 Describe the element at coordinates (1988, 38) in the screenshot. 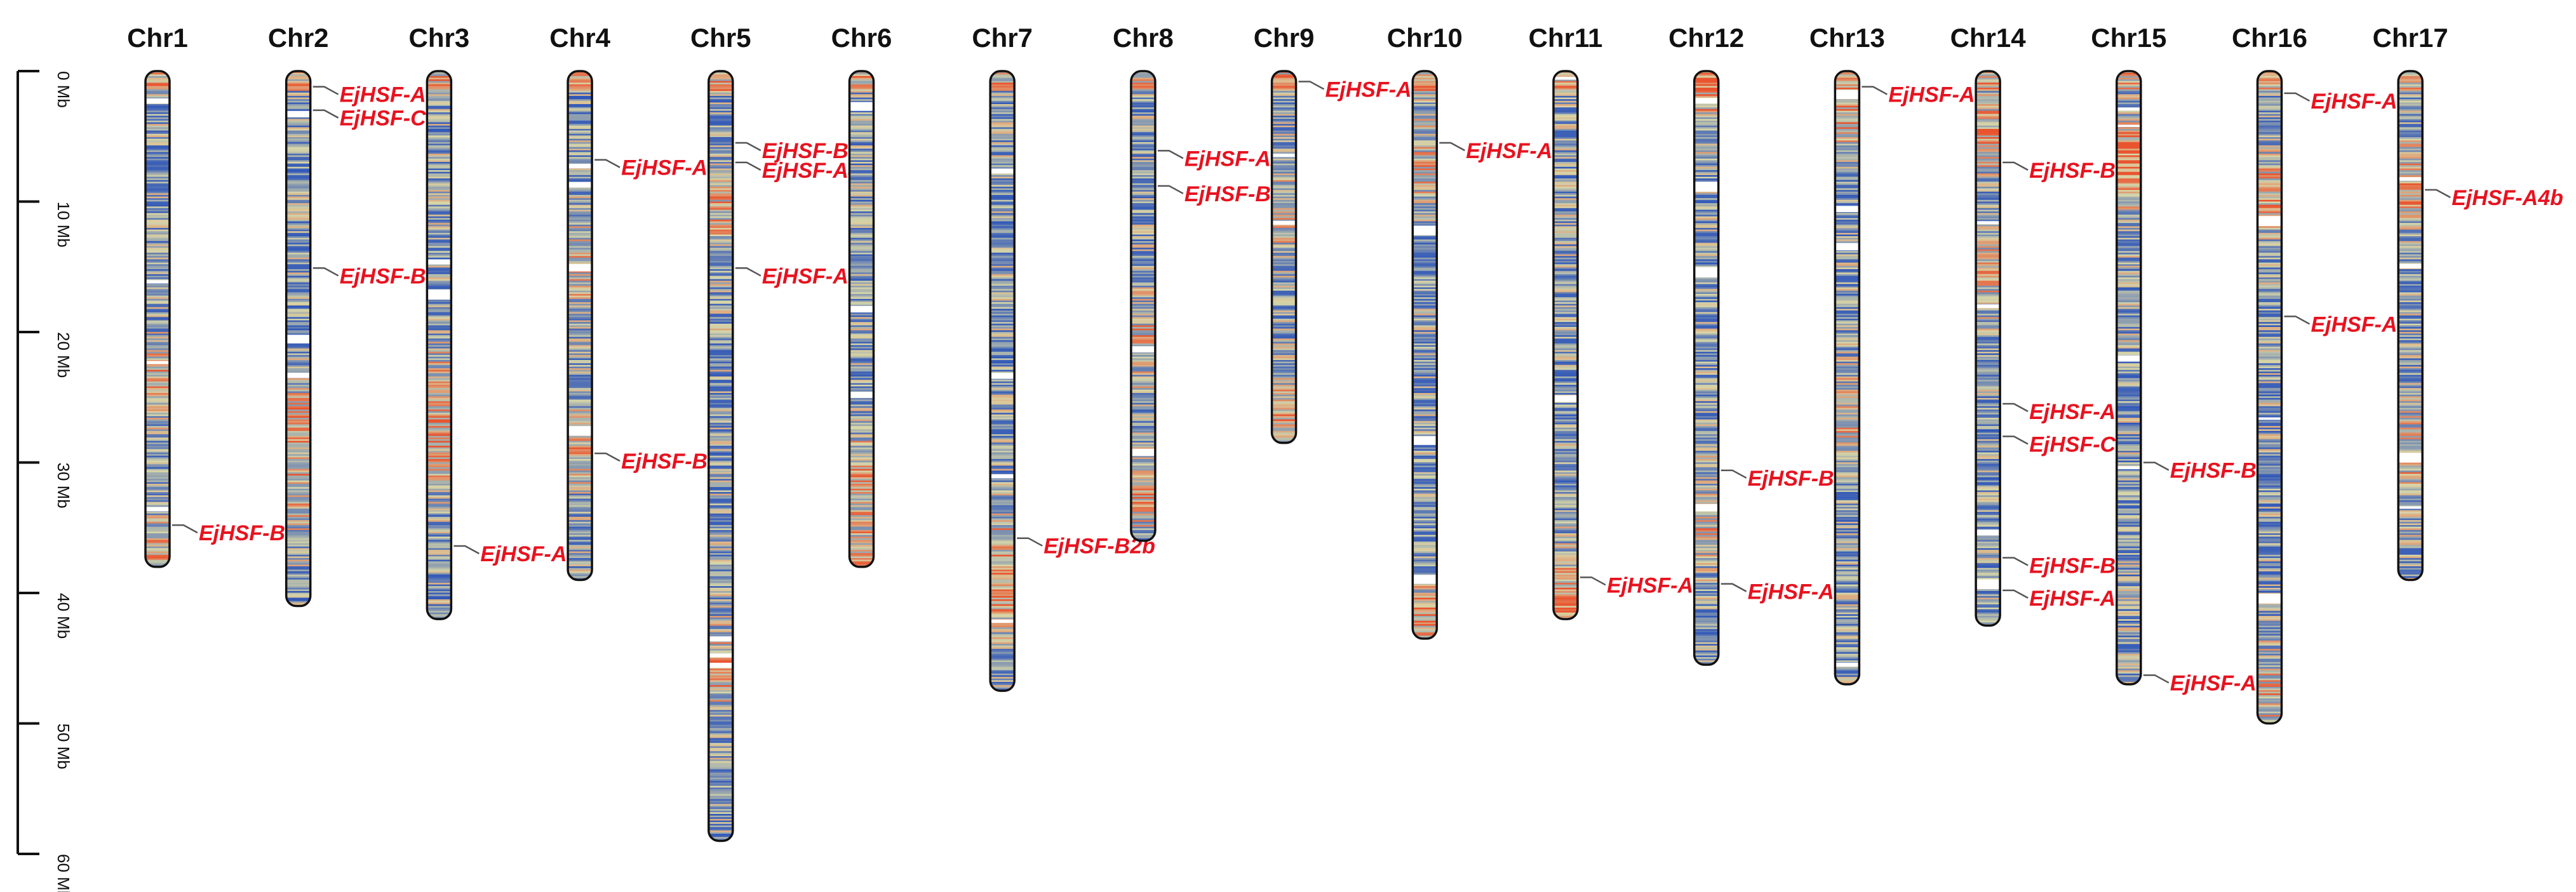

I see `chromosome-title: Chr14` at that location.